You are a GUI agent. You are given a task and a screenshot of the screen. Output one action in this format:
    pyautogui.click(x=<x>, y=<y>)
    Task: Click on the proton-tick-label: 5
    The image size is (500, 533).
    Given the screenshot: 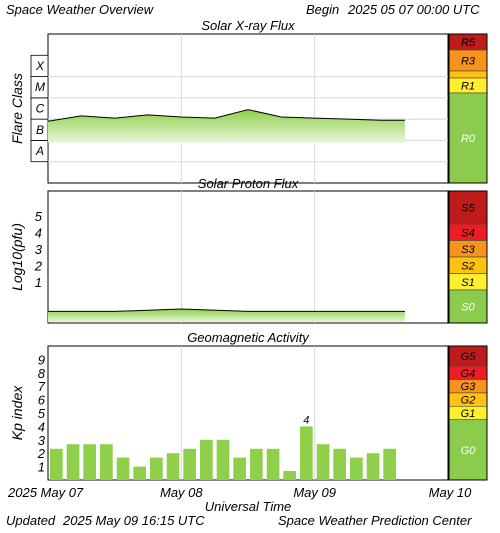 What is the action you would take?
    pyautogui.click(x=39, y=216)
    